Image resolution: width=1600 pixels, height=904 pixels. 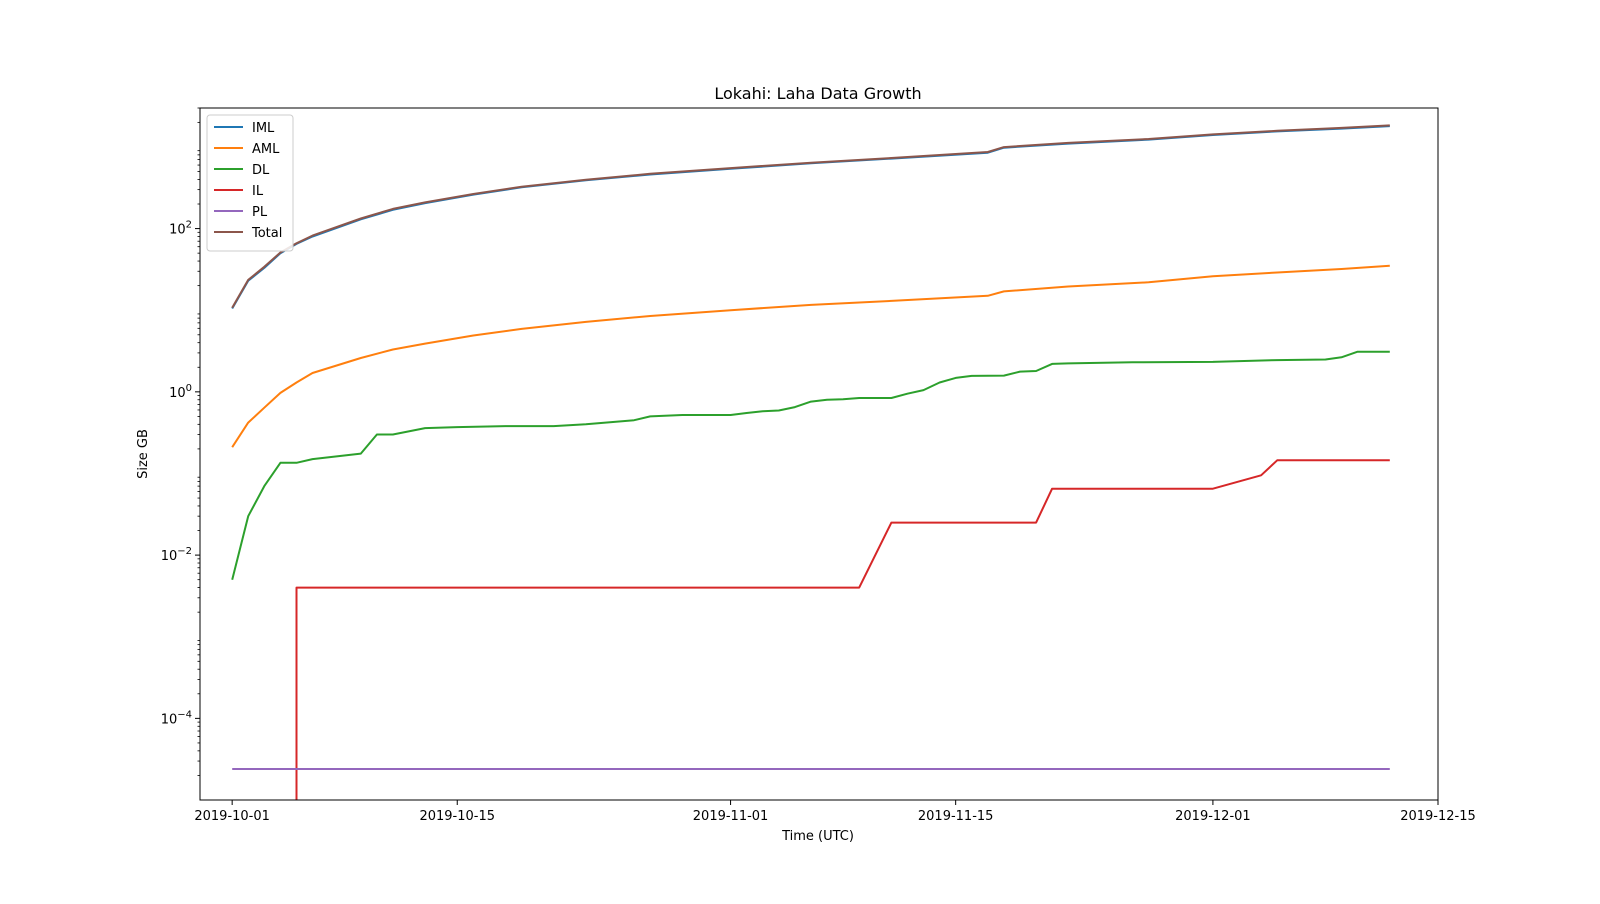 What do you see at coordinates (260, 212) in the screenshot?
I see `legend-label-pl: PL` at bounding box center [260, 212].